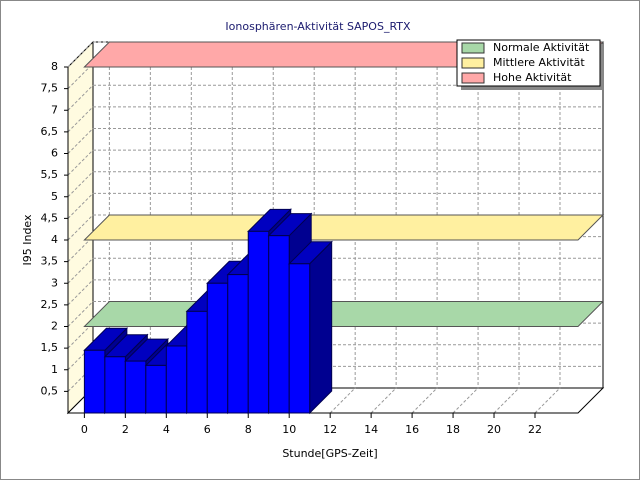 The image size is (640, 480). What do you see at coordinates (535, 429) in the screenshot?
I see `x-tick-label: 22` at bounding box center [535, 429].